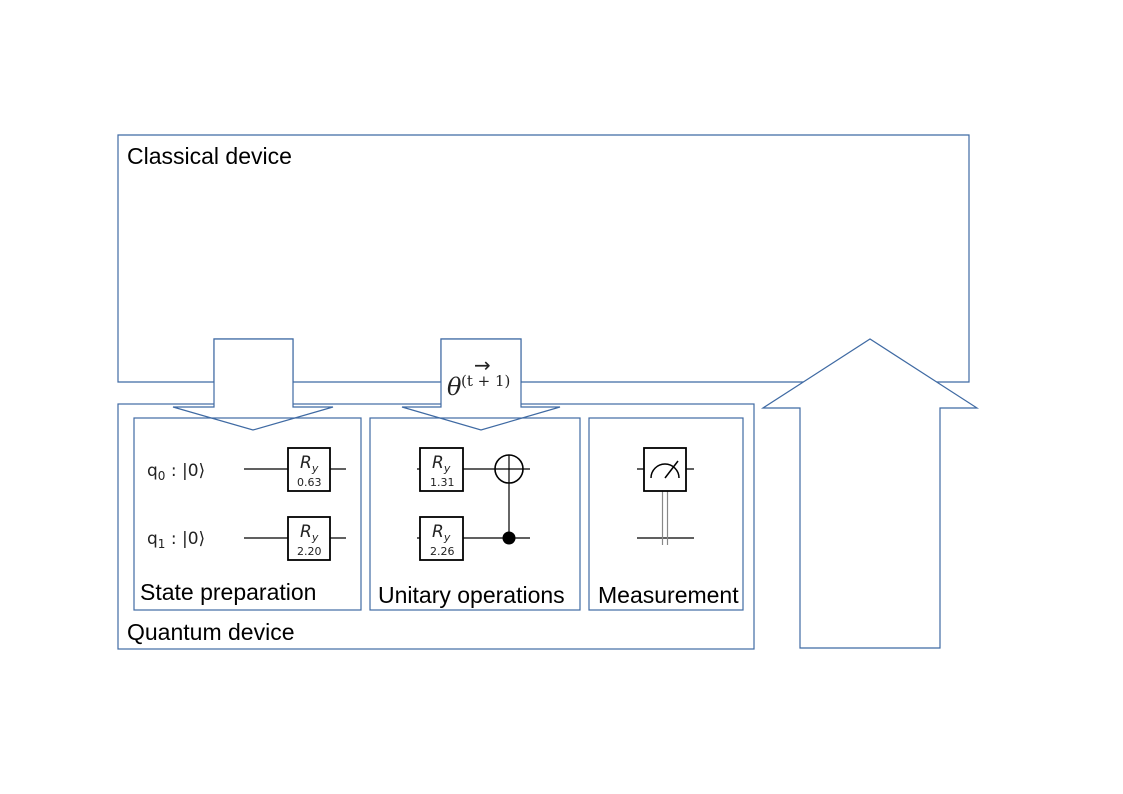 This screenshot has width=1123, height=794. What do you see at coordinates (210, 632) in the screenshot?
I see `quantum-device-label: Quantum device` at bounding box center [210, 632].